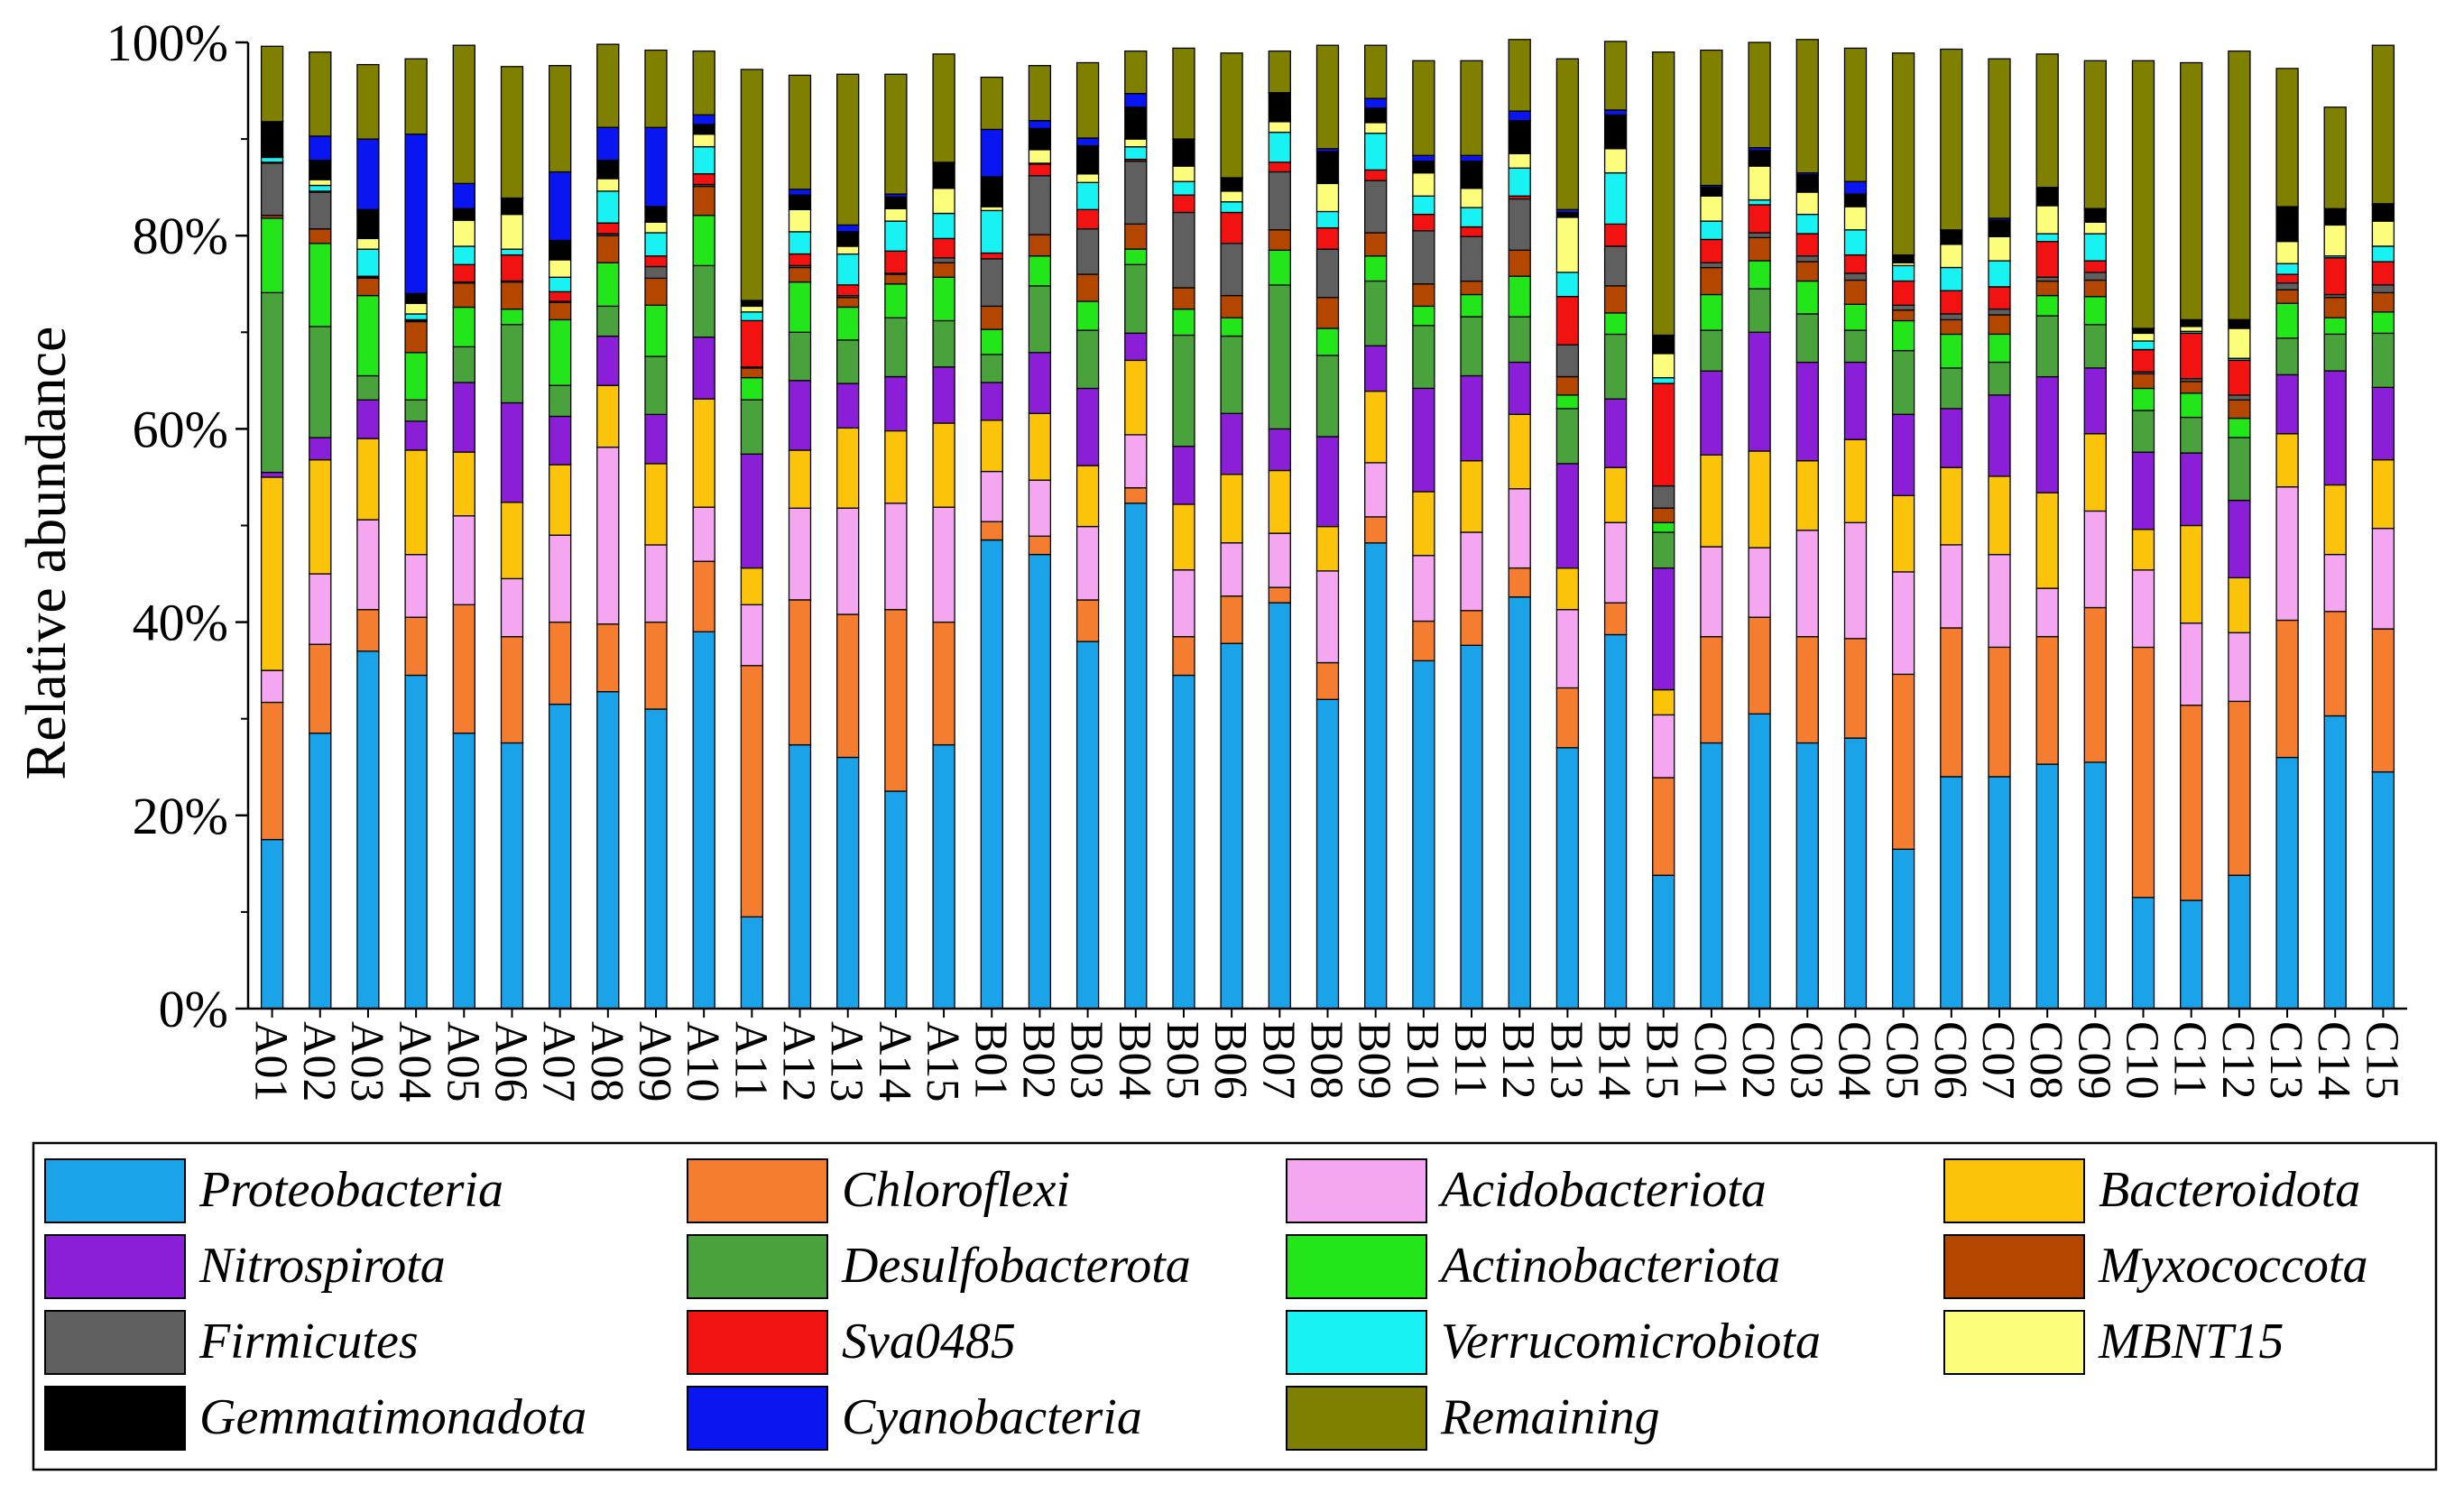 The image size is (2464, 1503). I want to click on bar-segment-A06-chloroflexi, so click(512, 690).